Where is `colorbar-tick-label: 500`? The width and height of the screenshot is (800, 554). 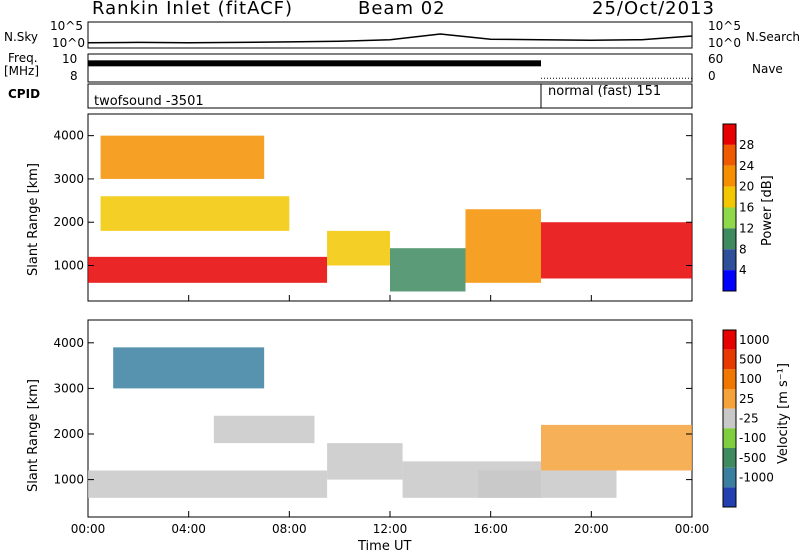 colorbar-tick-label: 500 is located at coordinates (750, 360).